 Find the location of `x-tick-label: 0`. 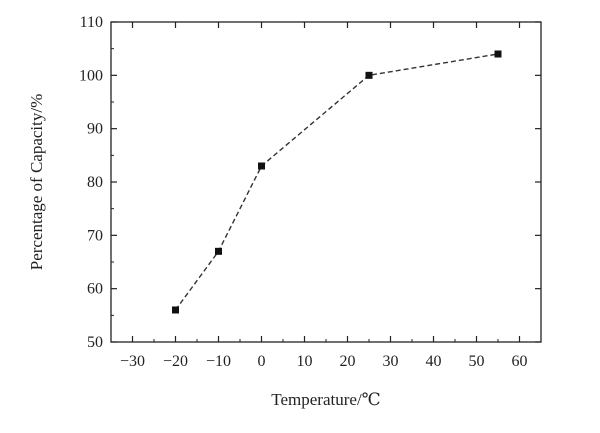

x-tick-label: 0 is located at coordinates (262, 361).